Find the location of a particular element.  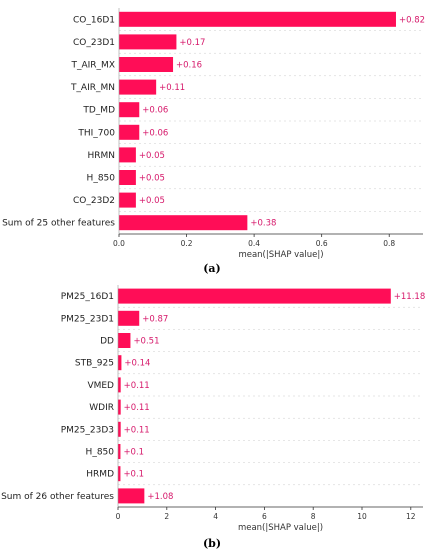

x-tick-label: 12 is located at coordinates (411, 516).